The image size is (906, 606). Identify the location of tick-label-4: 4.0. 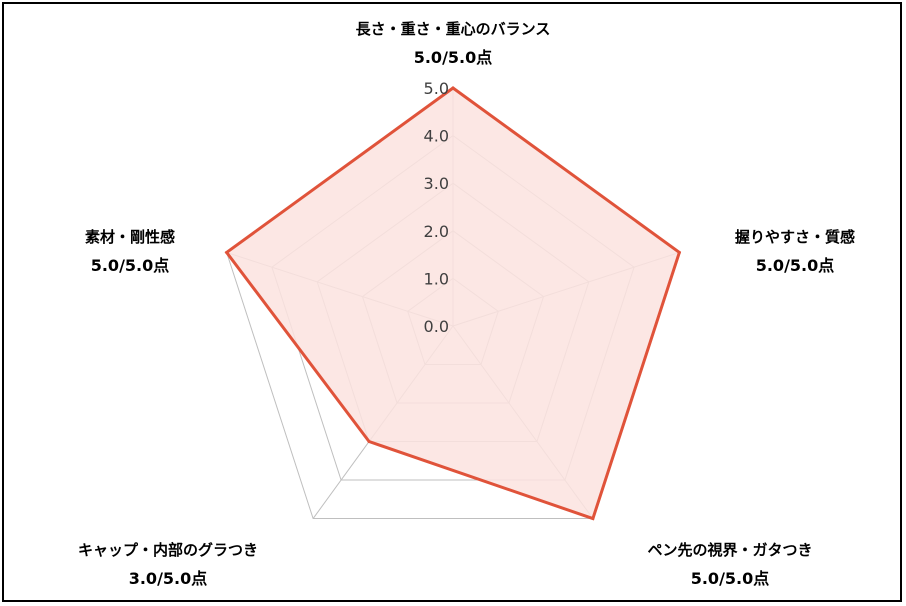
(436, 136).